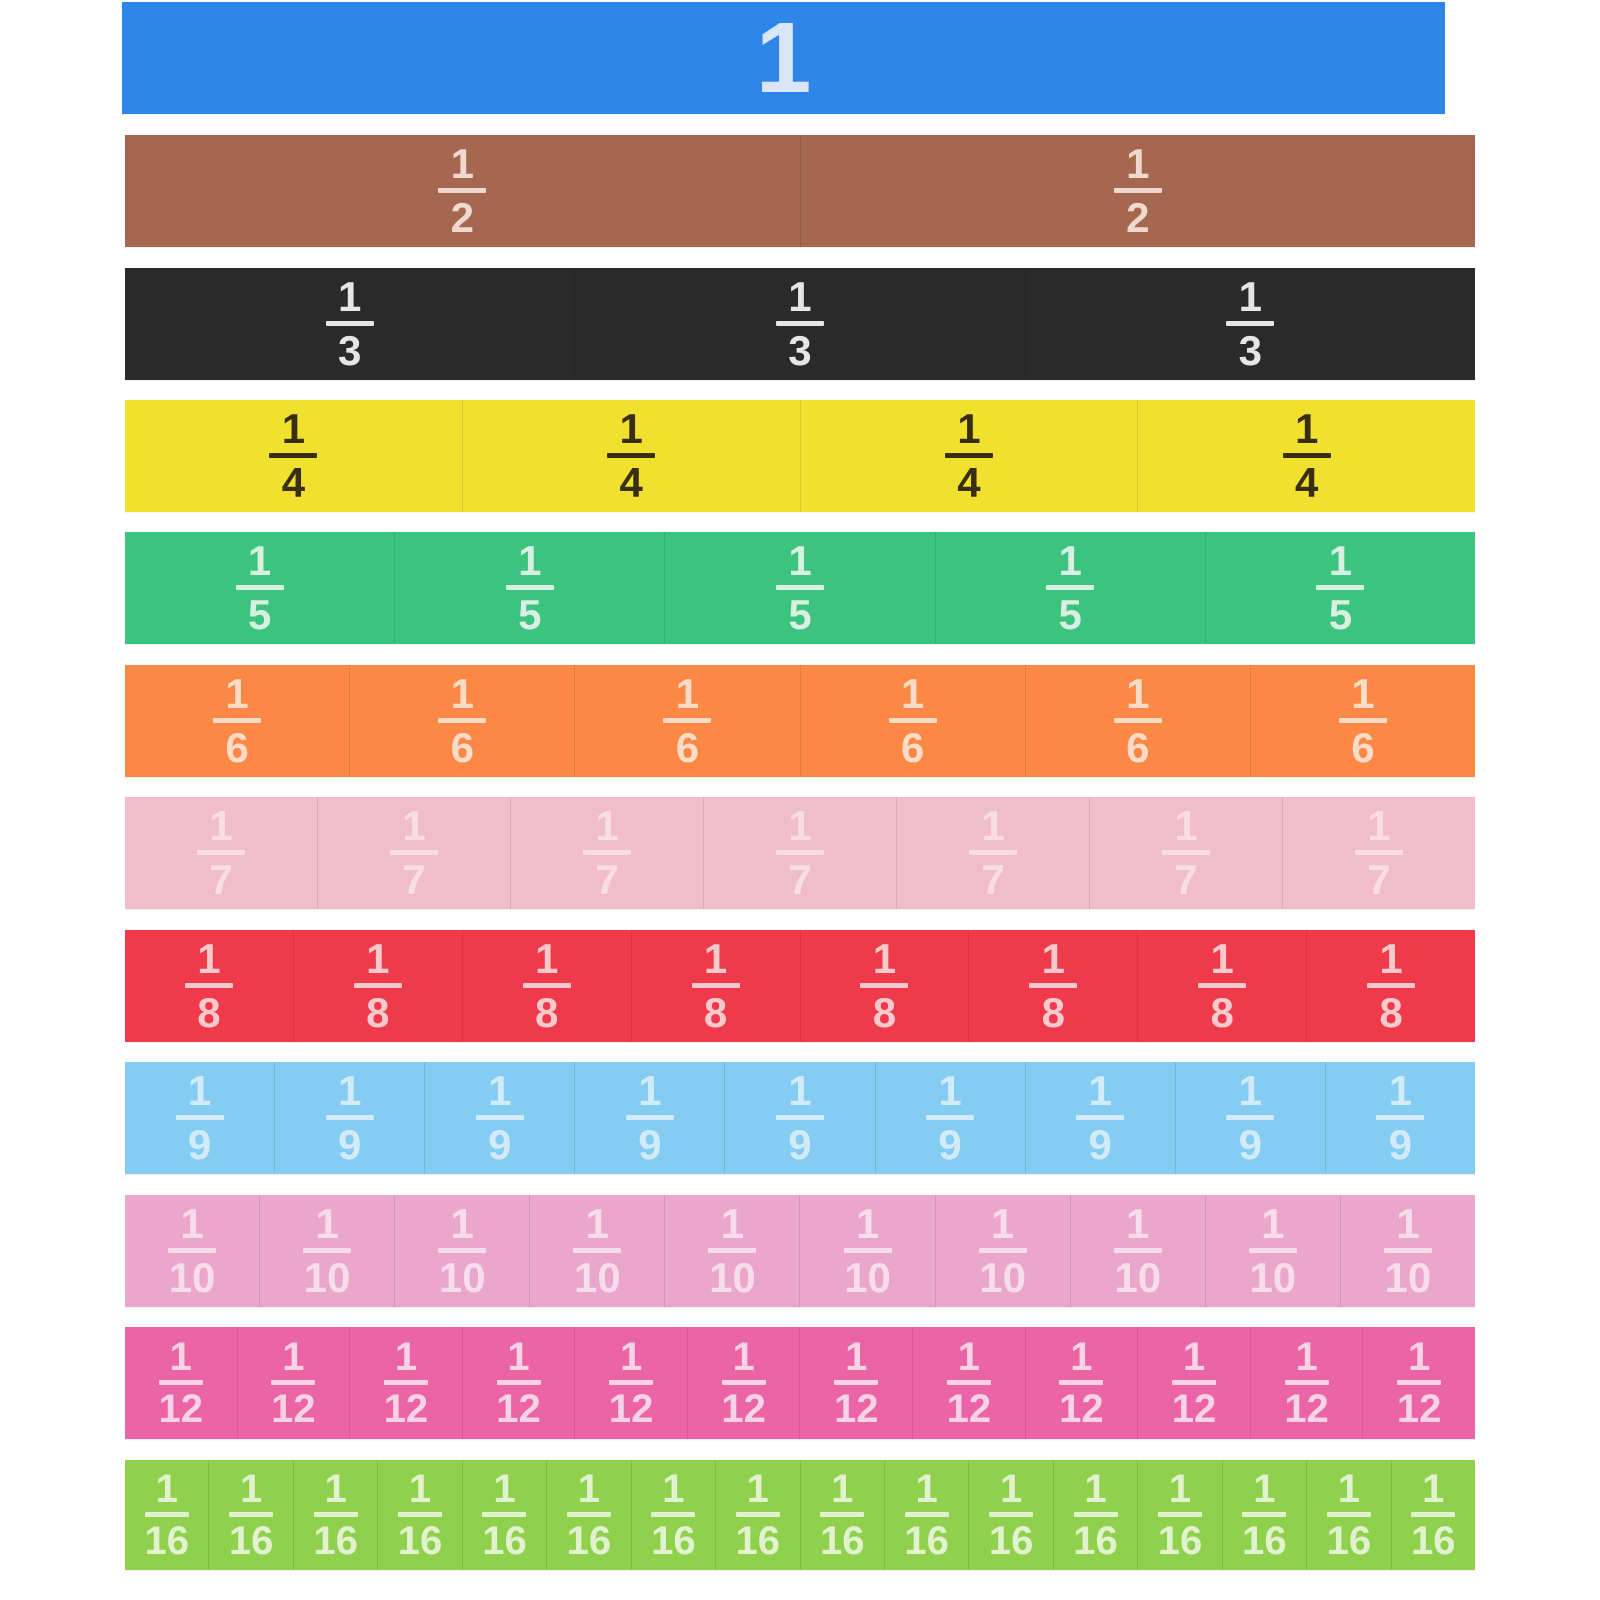 The width and height of the screenshot is (1600, 1600). I want to click on fraction-denominator: 8, so click(715, 1012).